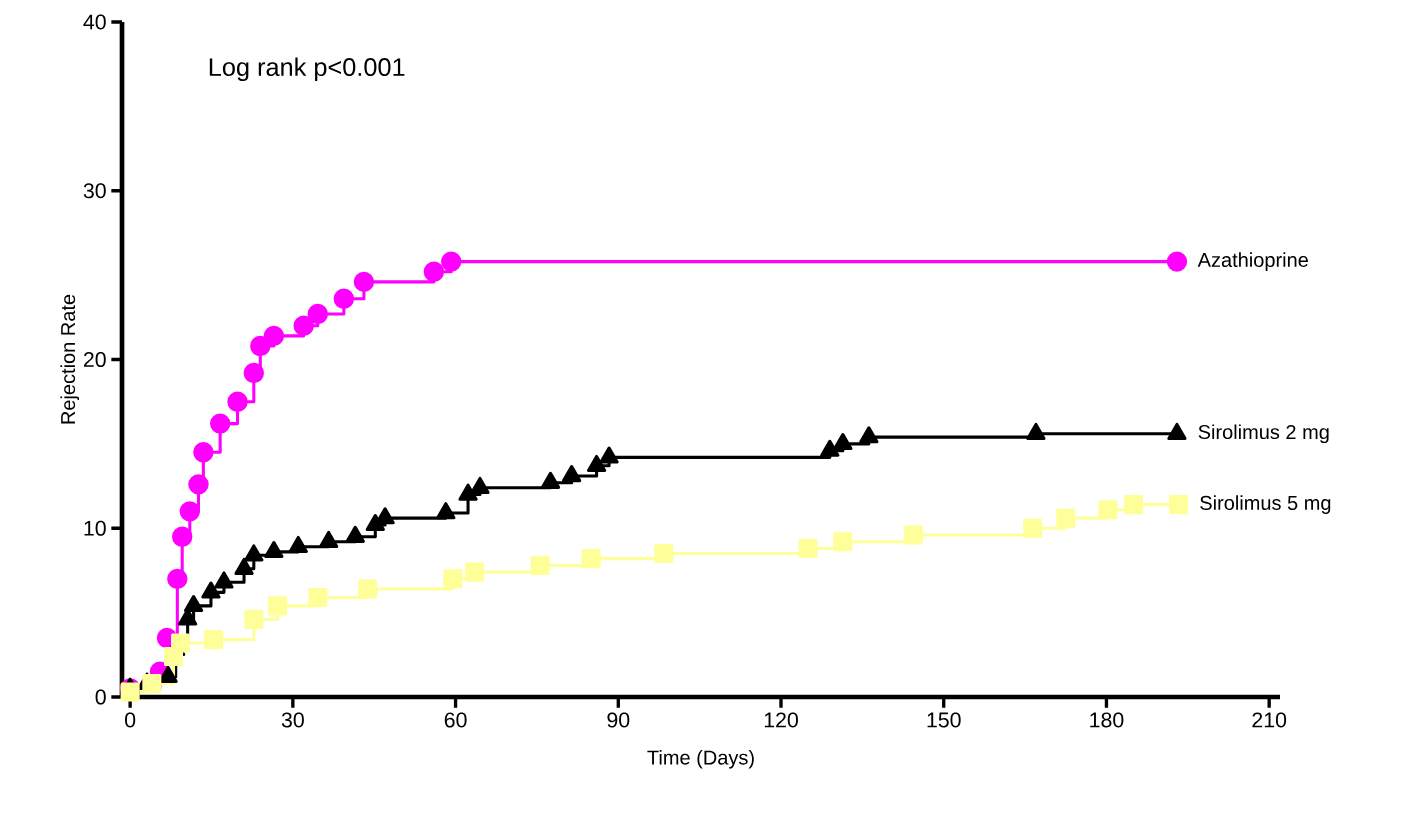  What do you see at coordinates (94, 359) in the screenshot?
I see `y-tick-label: 20` at bounding box center [94, 359].